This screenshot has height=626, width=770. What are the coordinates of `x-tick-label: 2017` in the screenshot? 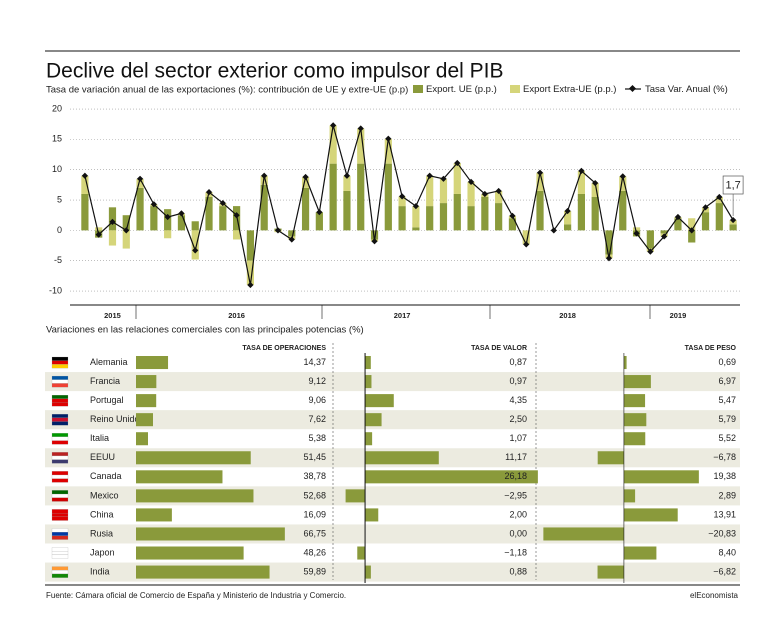 It's located at (402, 315).